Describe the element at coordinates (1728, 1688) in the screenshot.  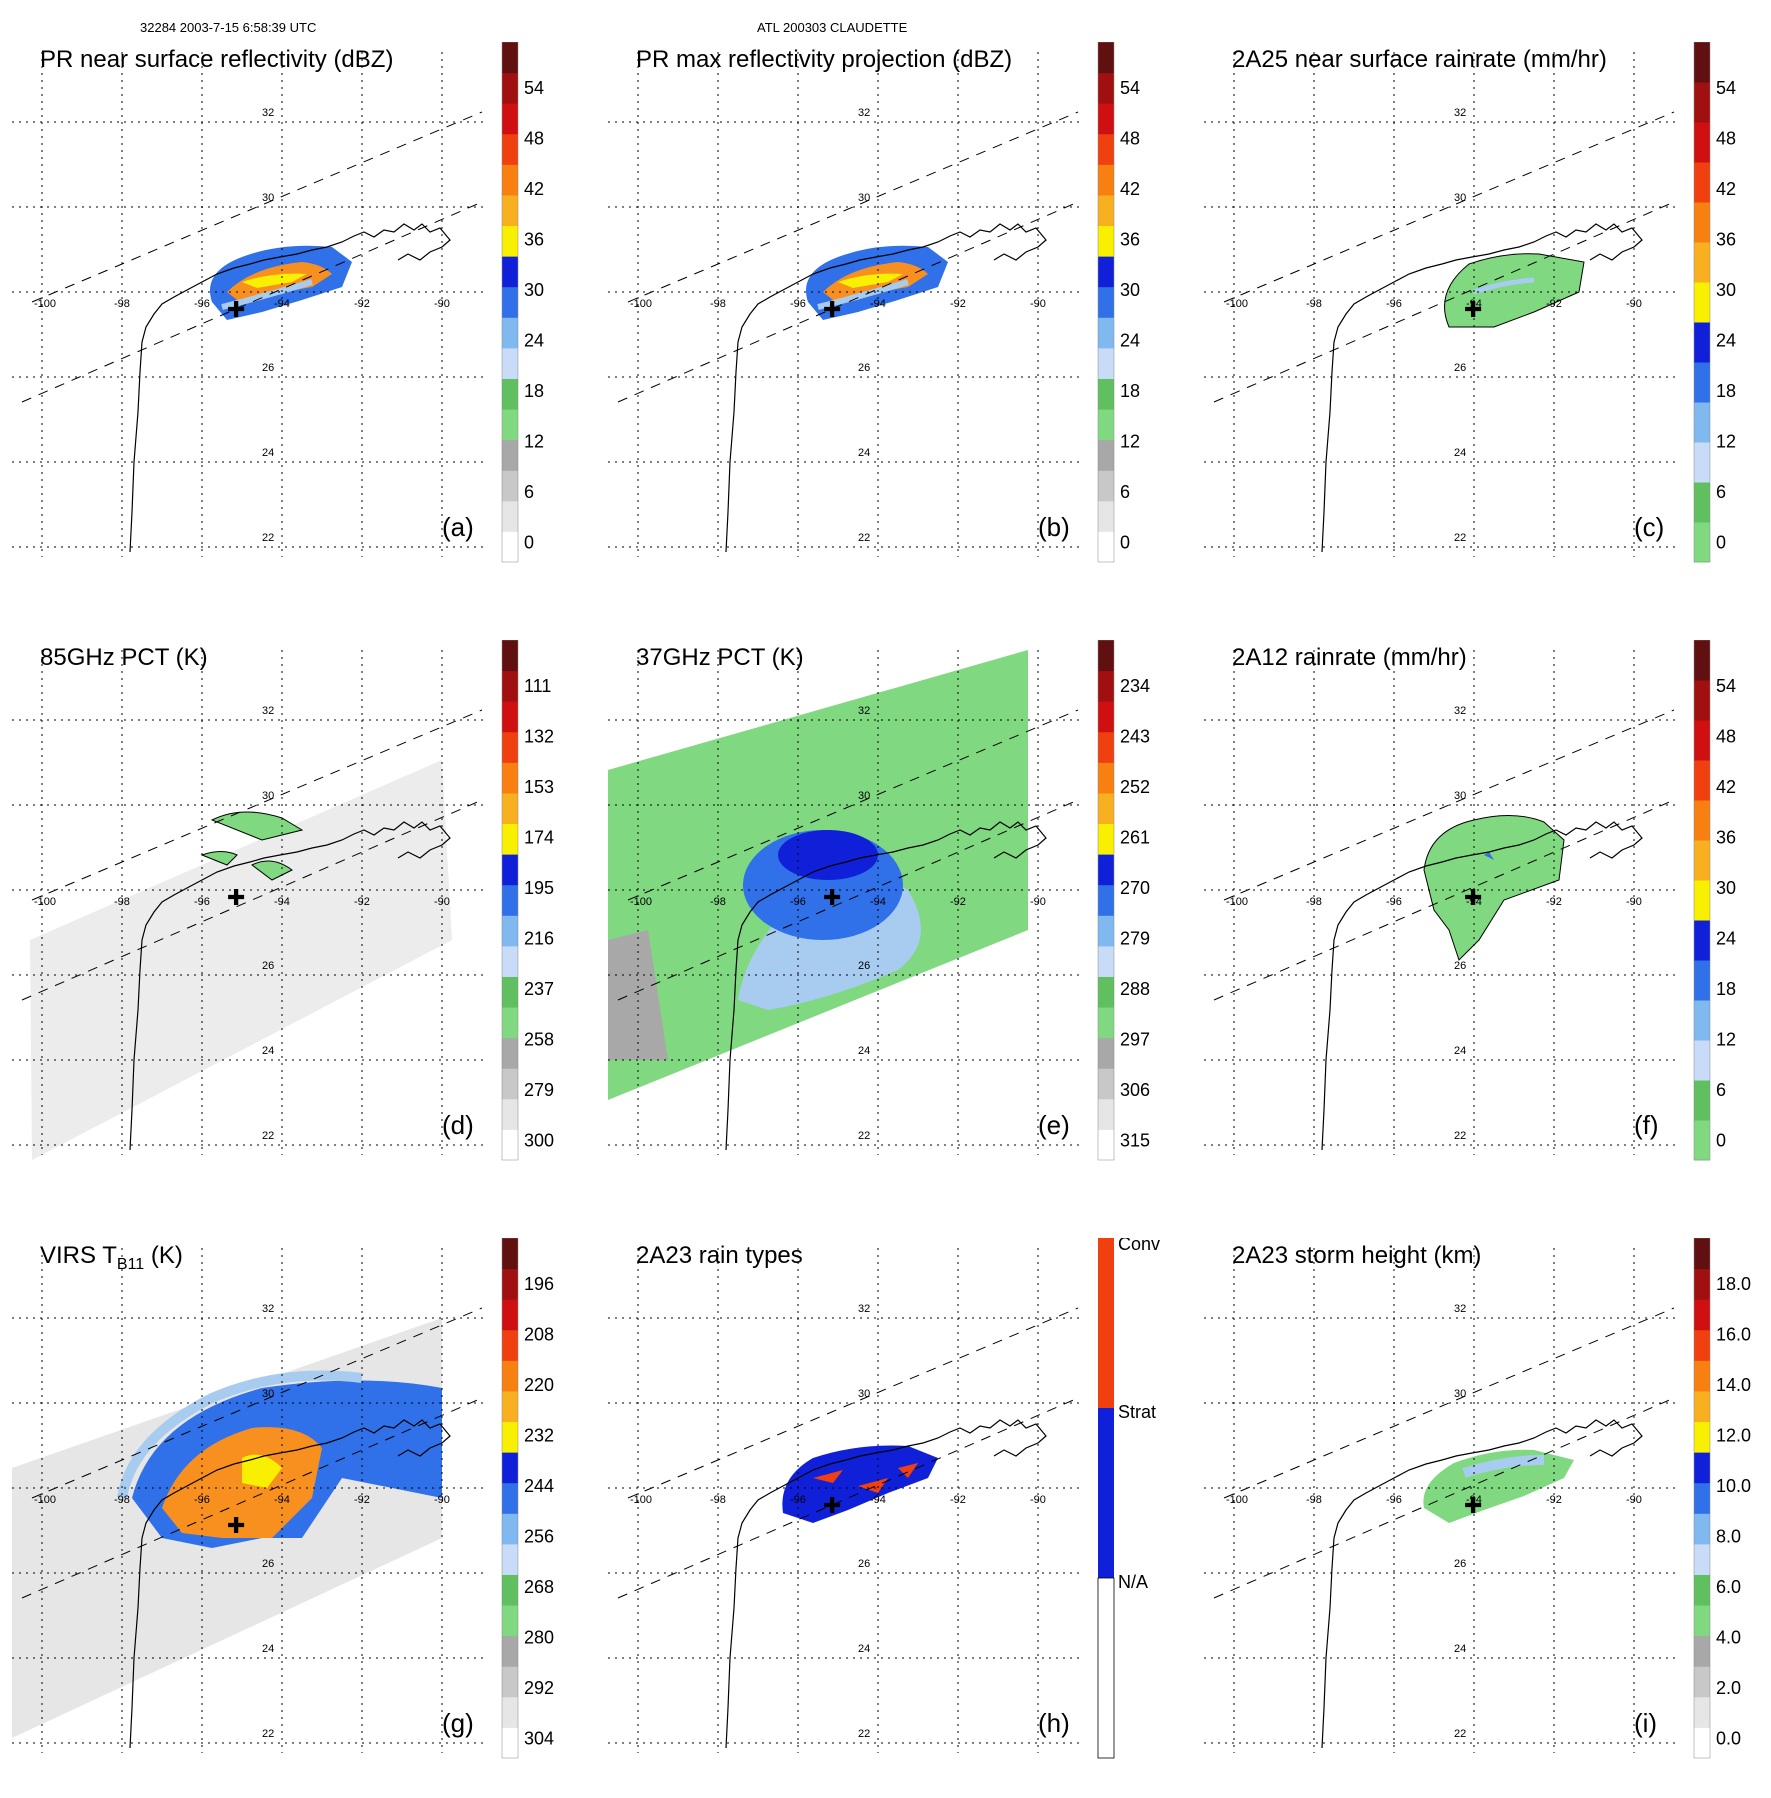
I see `colorbar-tick: 2.0` at that location.